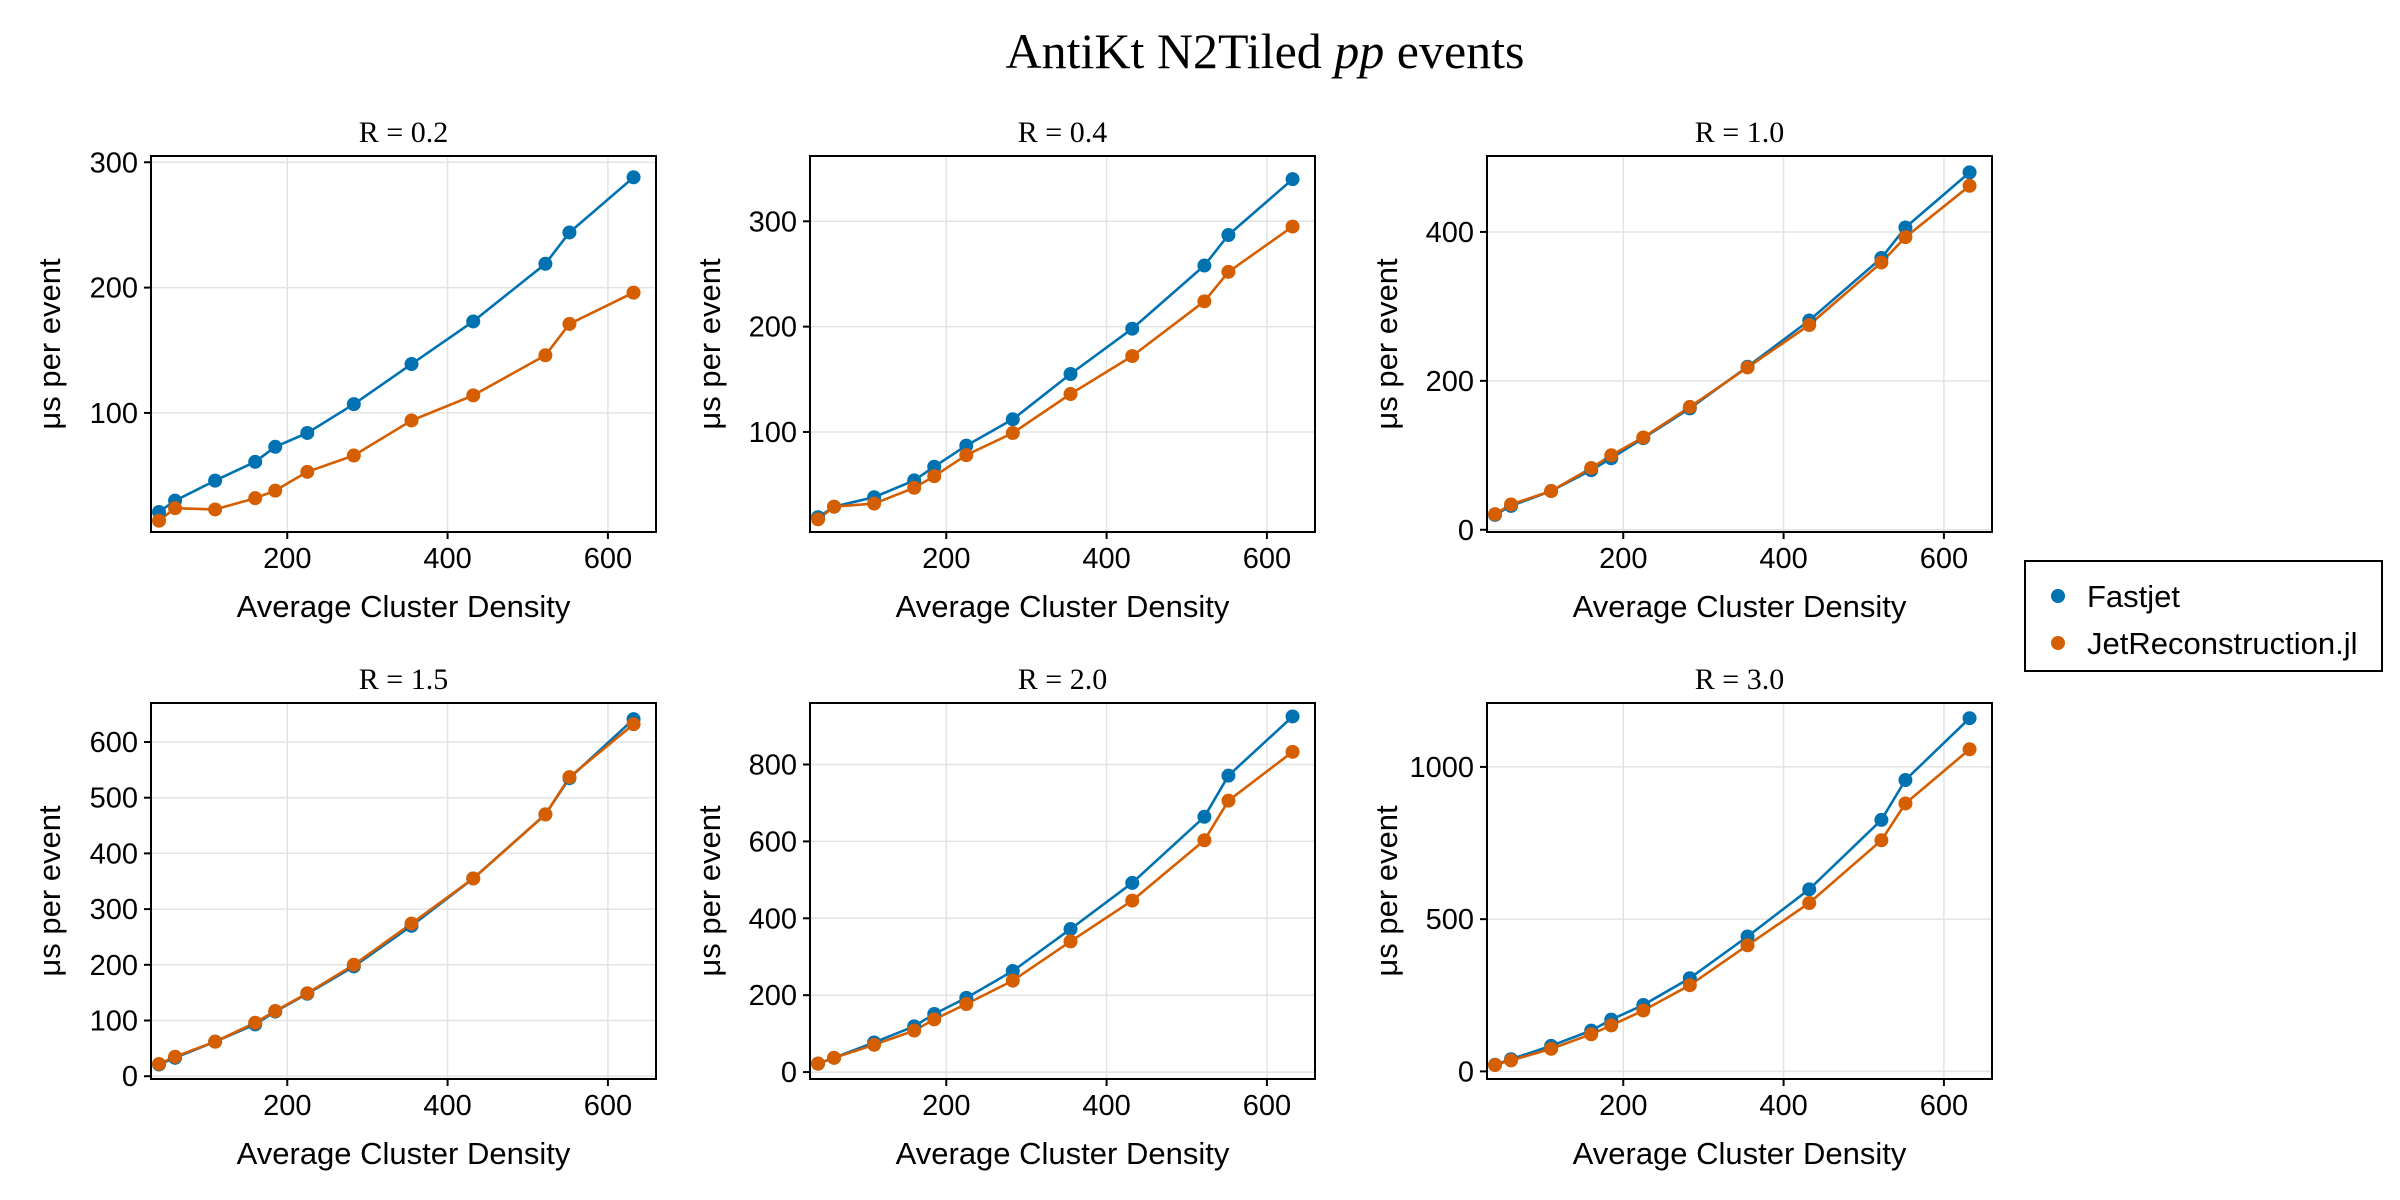 The width and height of the screenshot is (2400, 1200). What do you see at coordinates (1450, 382) in the screenshot?
I see `y-tick-label: 200` at bounding box center [1450, 382].